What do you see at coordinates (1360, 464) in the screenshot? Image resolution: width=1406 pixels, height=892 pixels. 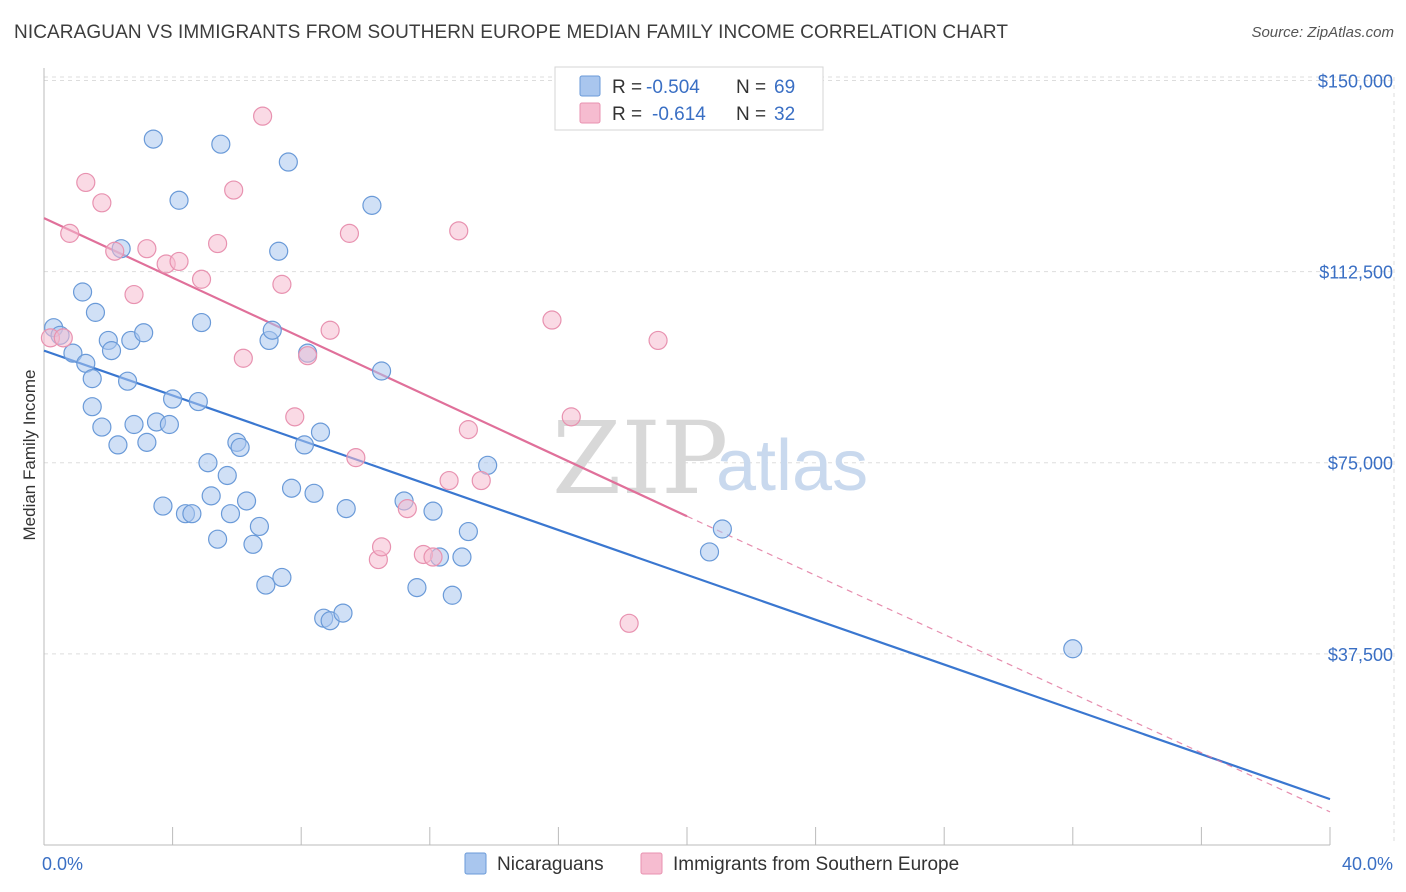 I see `y-tick-label-1: $75,000` at bounding box center [1360, 464].